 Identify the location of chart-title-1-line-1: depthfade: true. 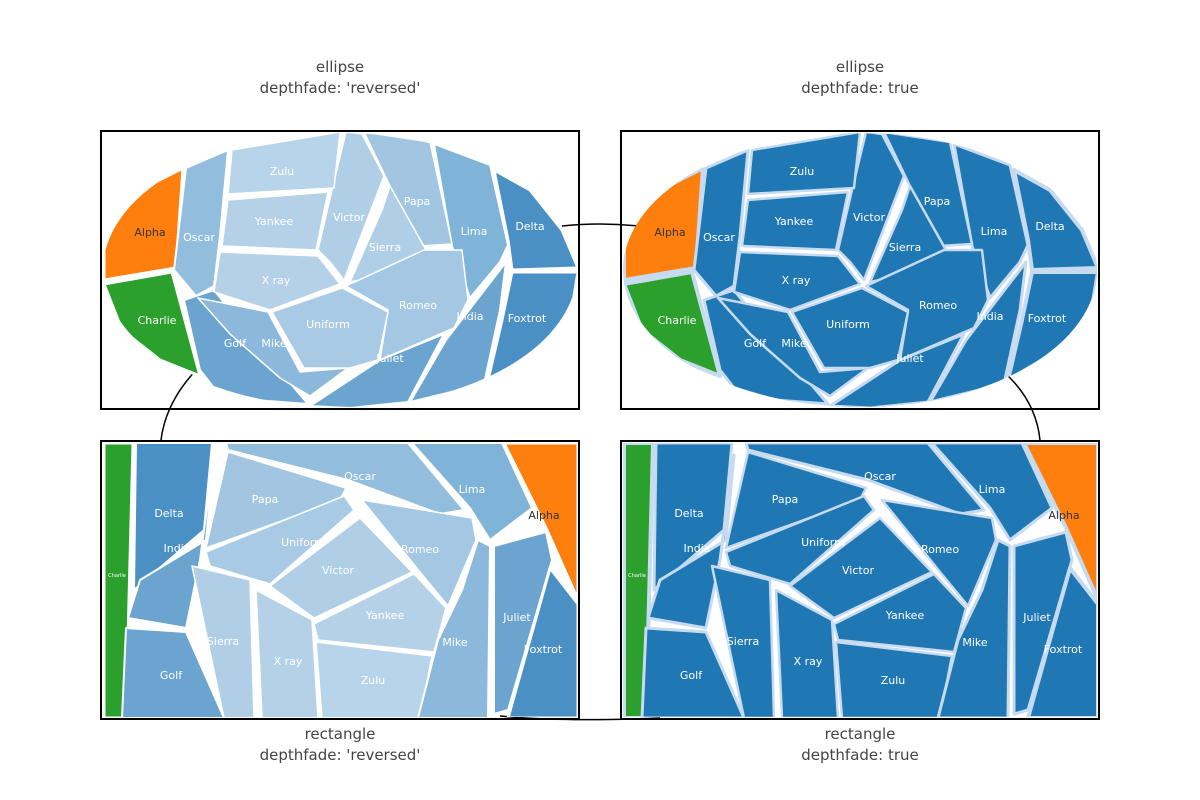
(860, 88).